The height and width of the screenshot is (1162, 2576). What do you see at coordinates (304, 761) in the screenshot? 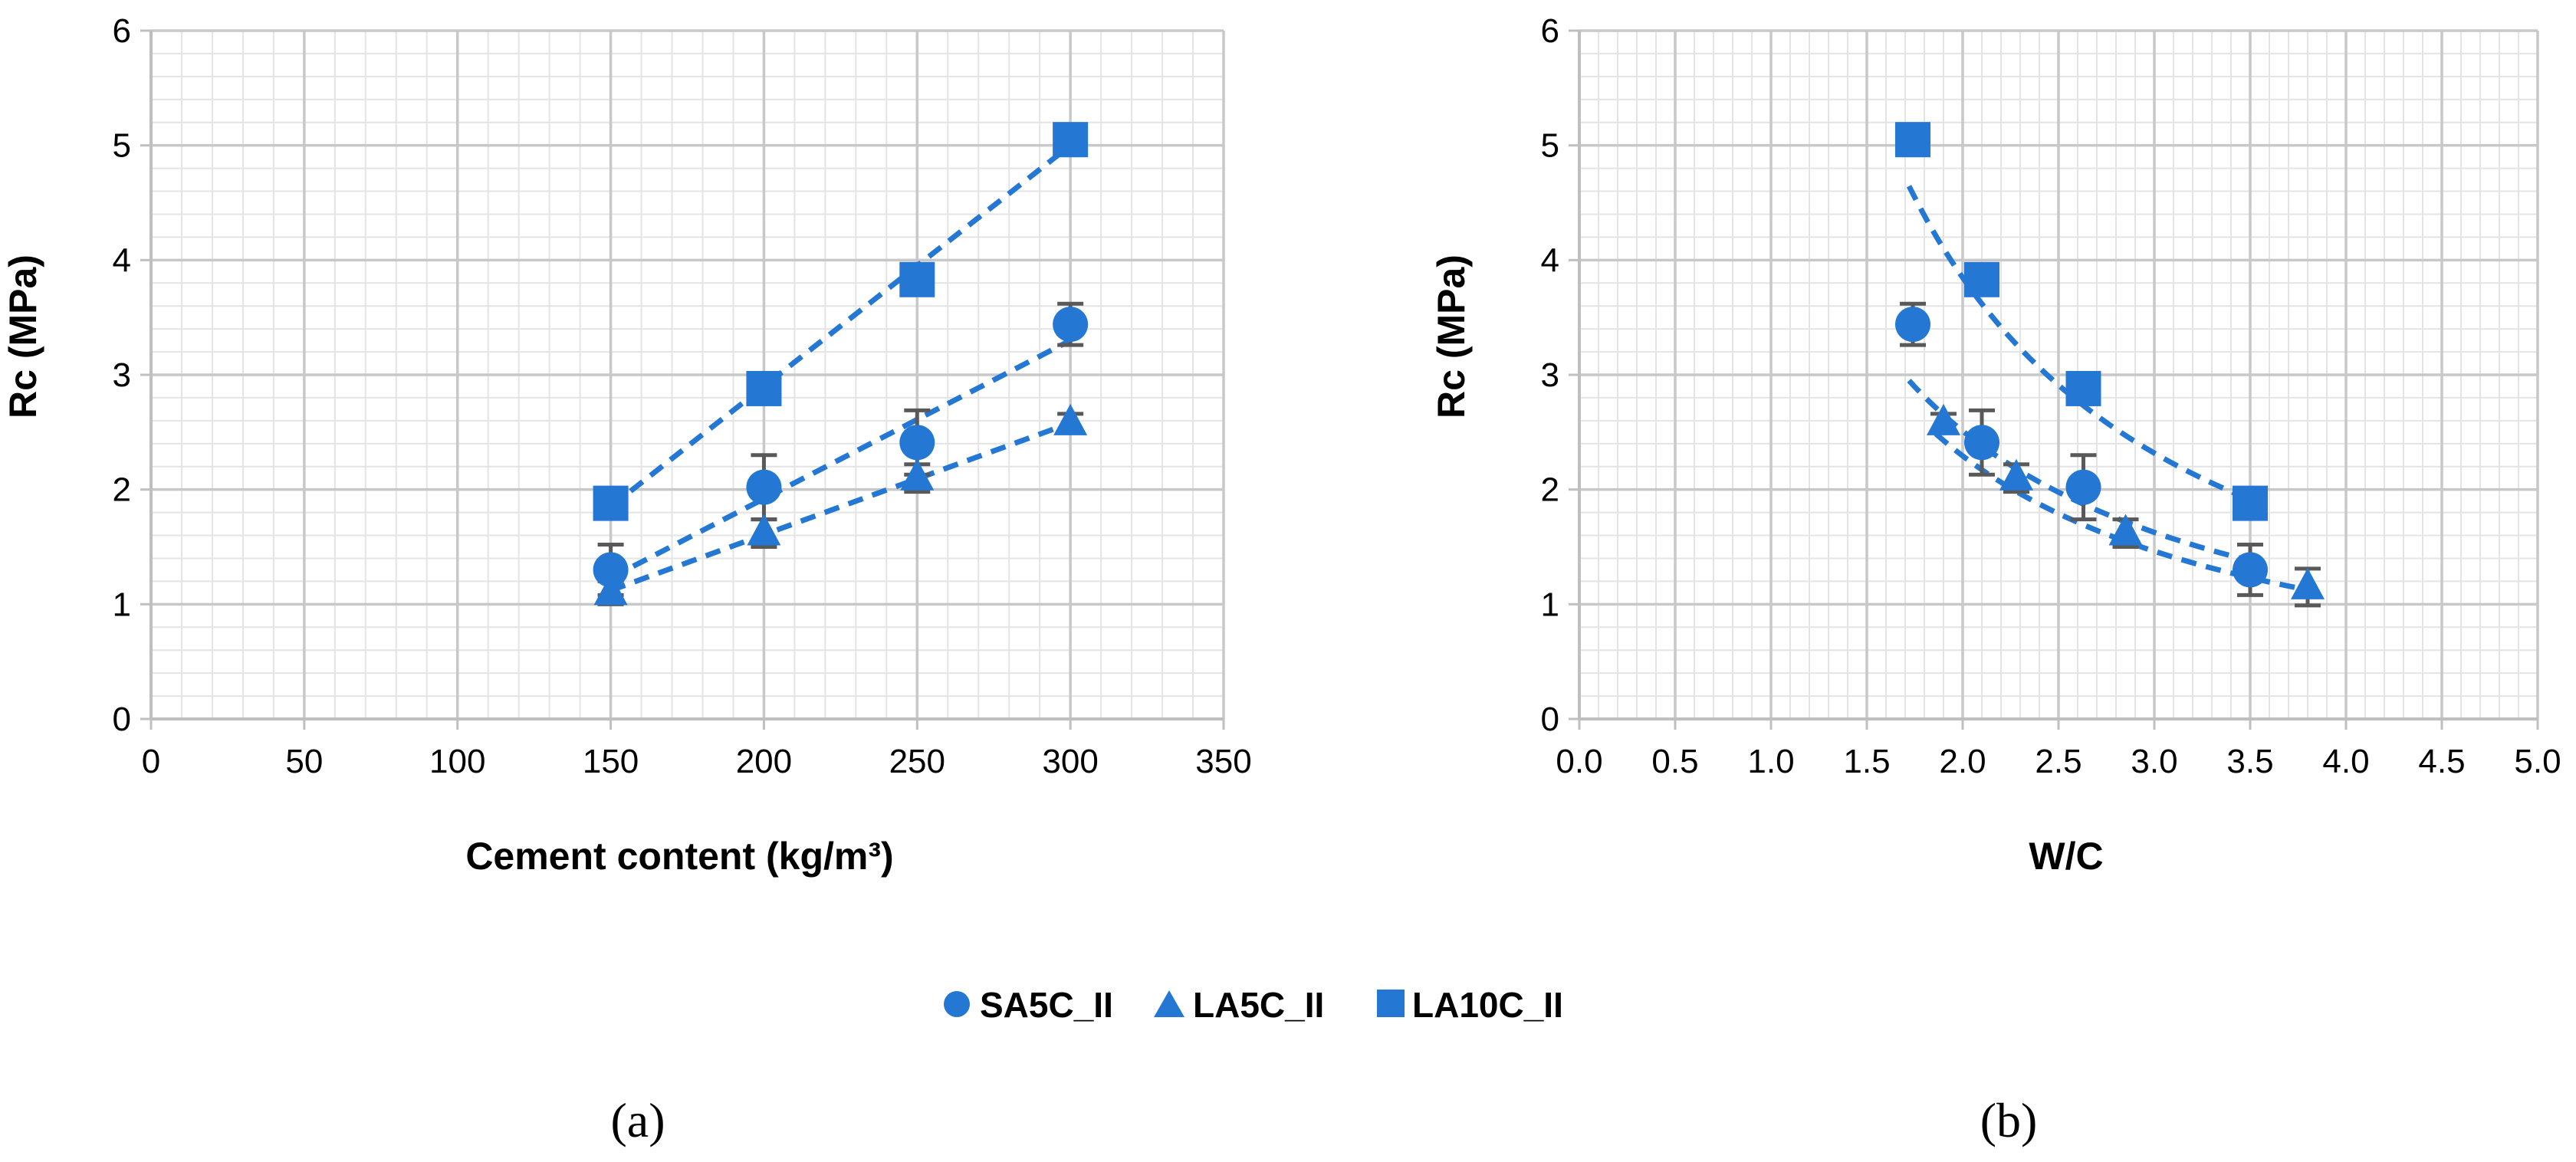
I see `x-tick-label: 50` at bounding box center [304, 761].